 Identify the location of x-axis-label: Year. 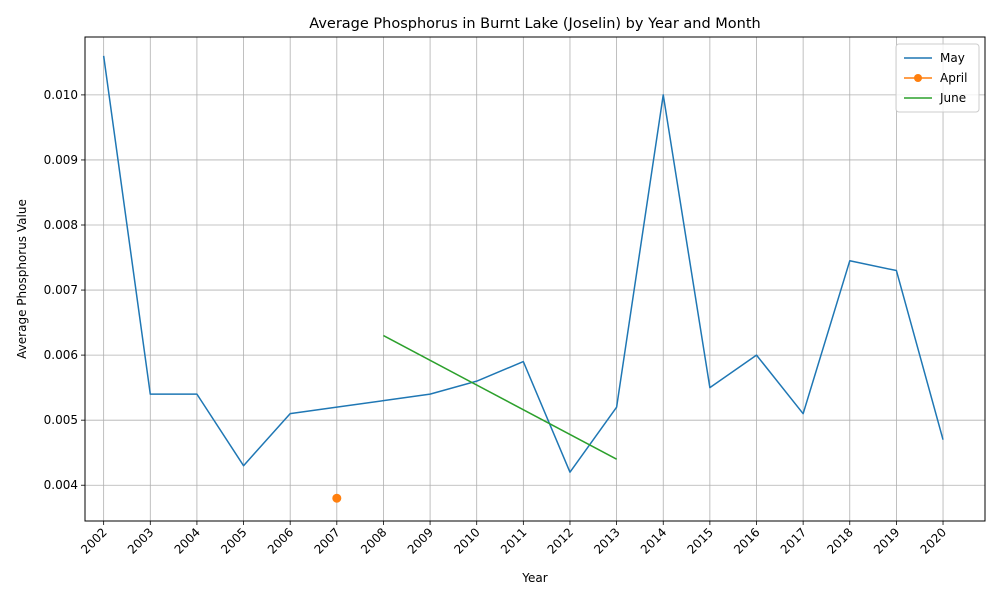
(534, 578).